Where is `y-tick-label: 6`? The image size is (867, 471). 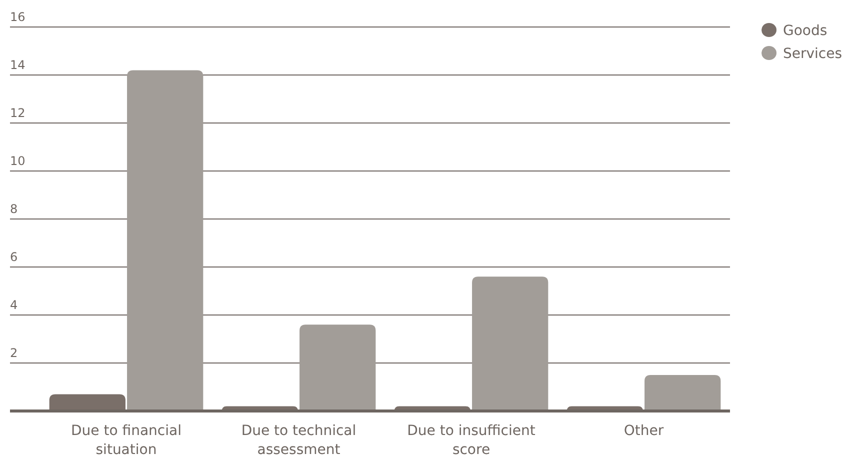 y-tick-label: 6 is located at coordinates (14, 257).